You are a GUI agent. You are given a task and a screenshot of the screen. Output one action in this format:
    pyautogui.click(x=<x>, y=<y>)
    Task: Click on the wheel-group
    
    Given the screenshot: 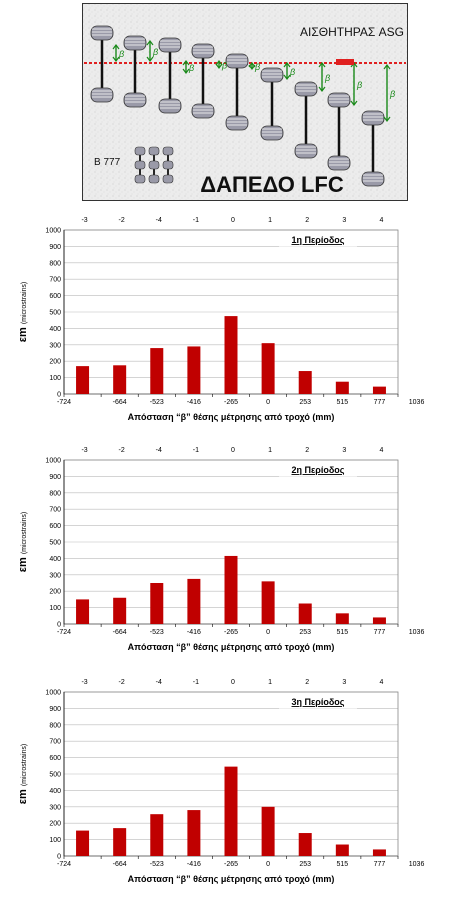 What is the action you would take?
    pyautogui.click(x=237, y=106)
    